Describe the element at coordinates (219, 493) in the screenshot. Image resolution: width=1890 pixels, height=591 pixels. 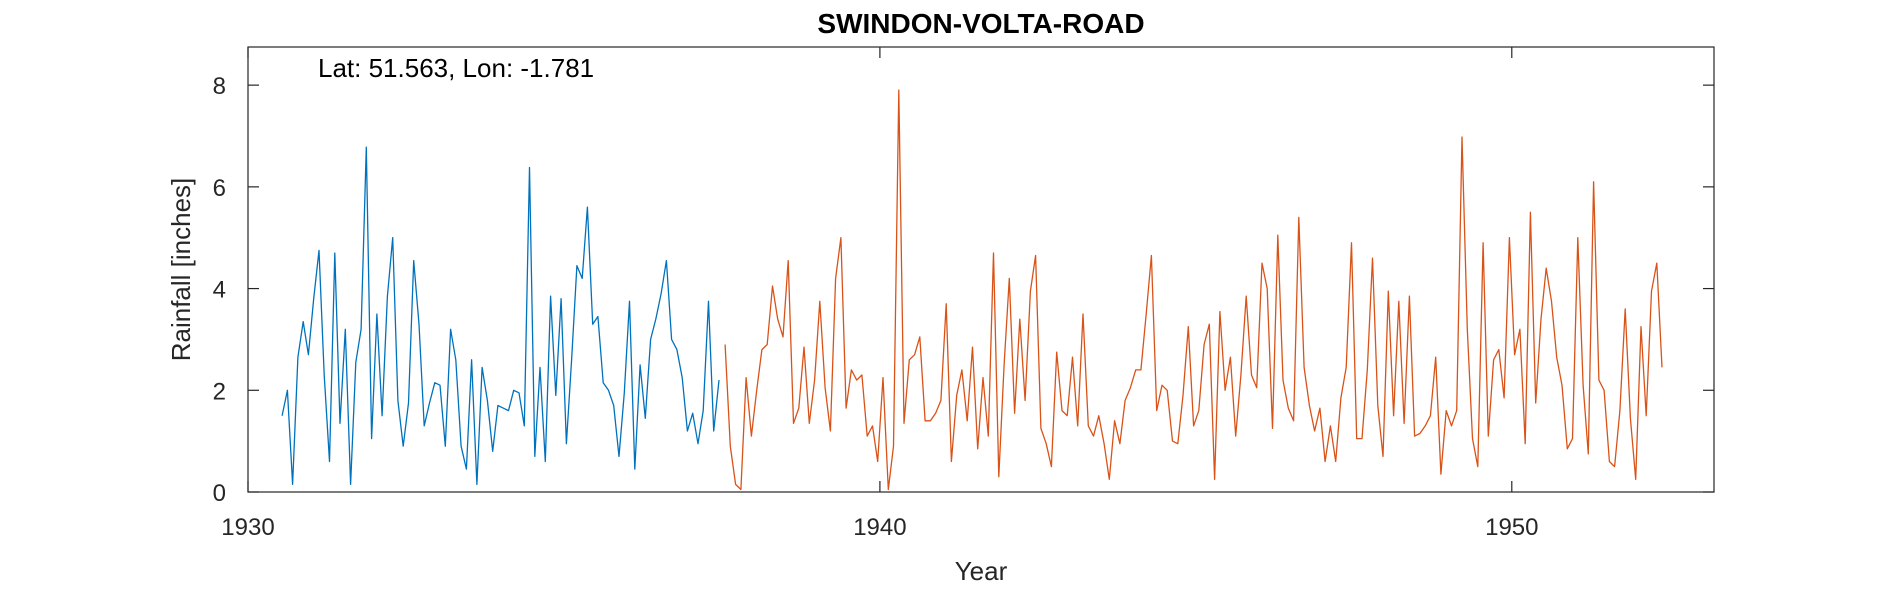
I see `y-tick-label: 0` at that location.